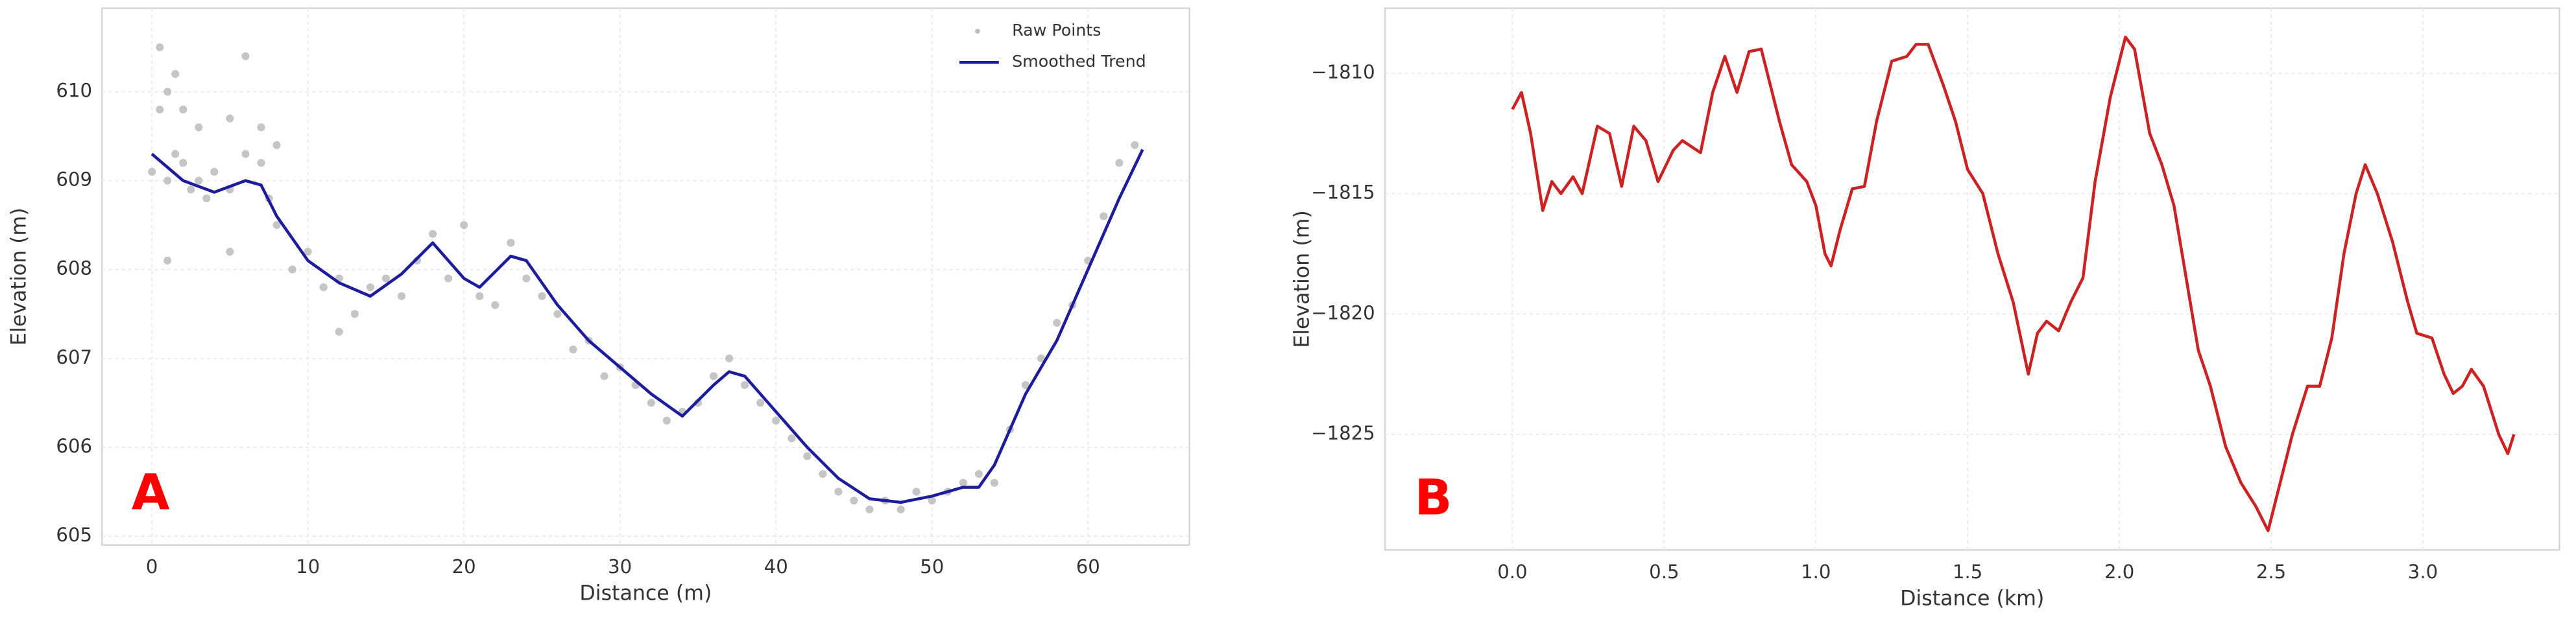  I want to click on x-tick-label: 1.5, so click(1967, 572).